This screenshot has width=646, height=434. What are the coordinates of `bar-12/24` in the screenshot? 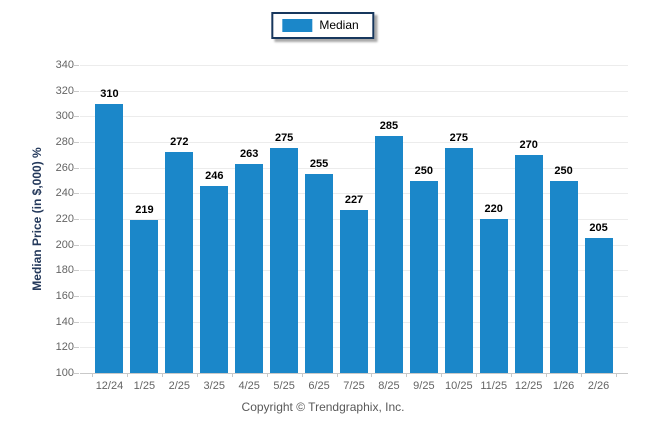 It's located at (109, 238).